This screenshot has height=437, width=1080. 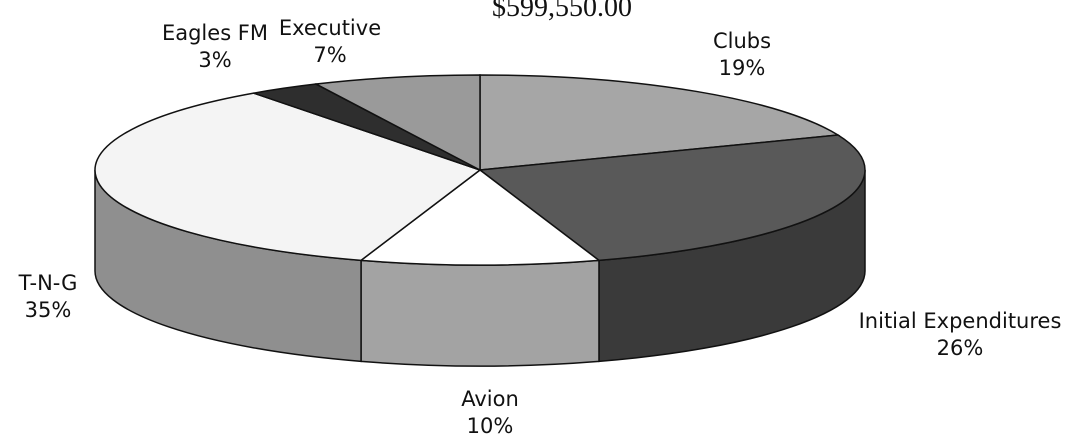 I want to click on slice-name-clubs: Clubs, so click(x=742, y=41).